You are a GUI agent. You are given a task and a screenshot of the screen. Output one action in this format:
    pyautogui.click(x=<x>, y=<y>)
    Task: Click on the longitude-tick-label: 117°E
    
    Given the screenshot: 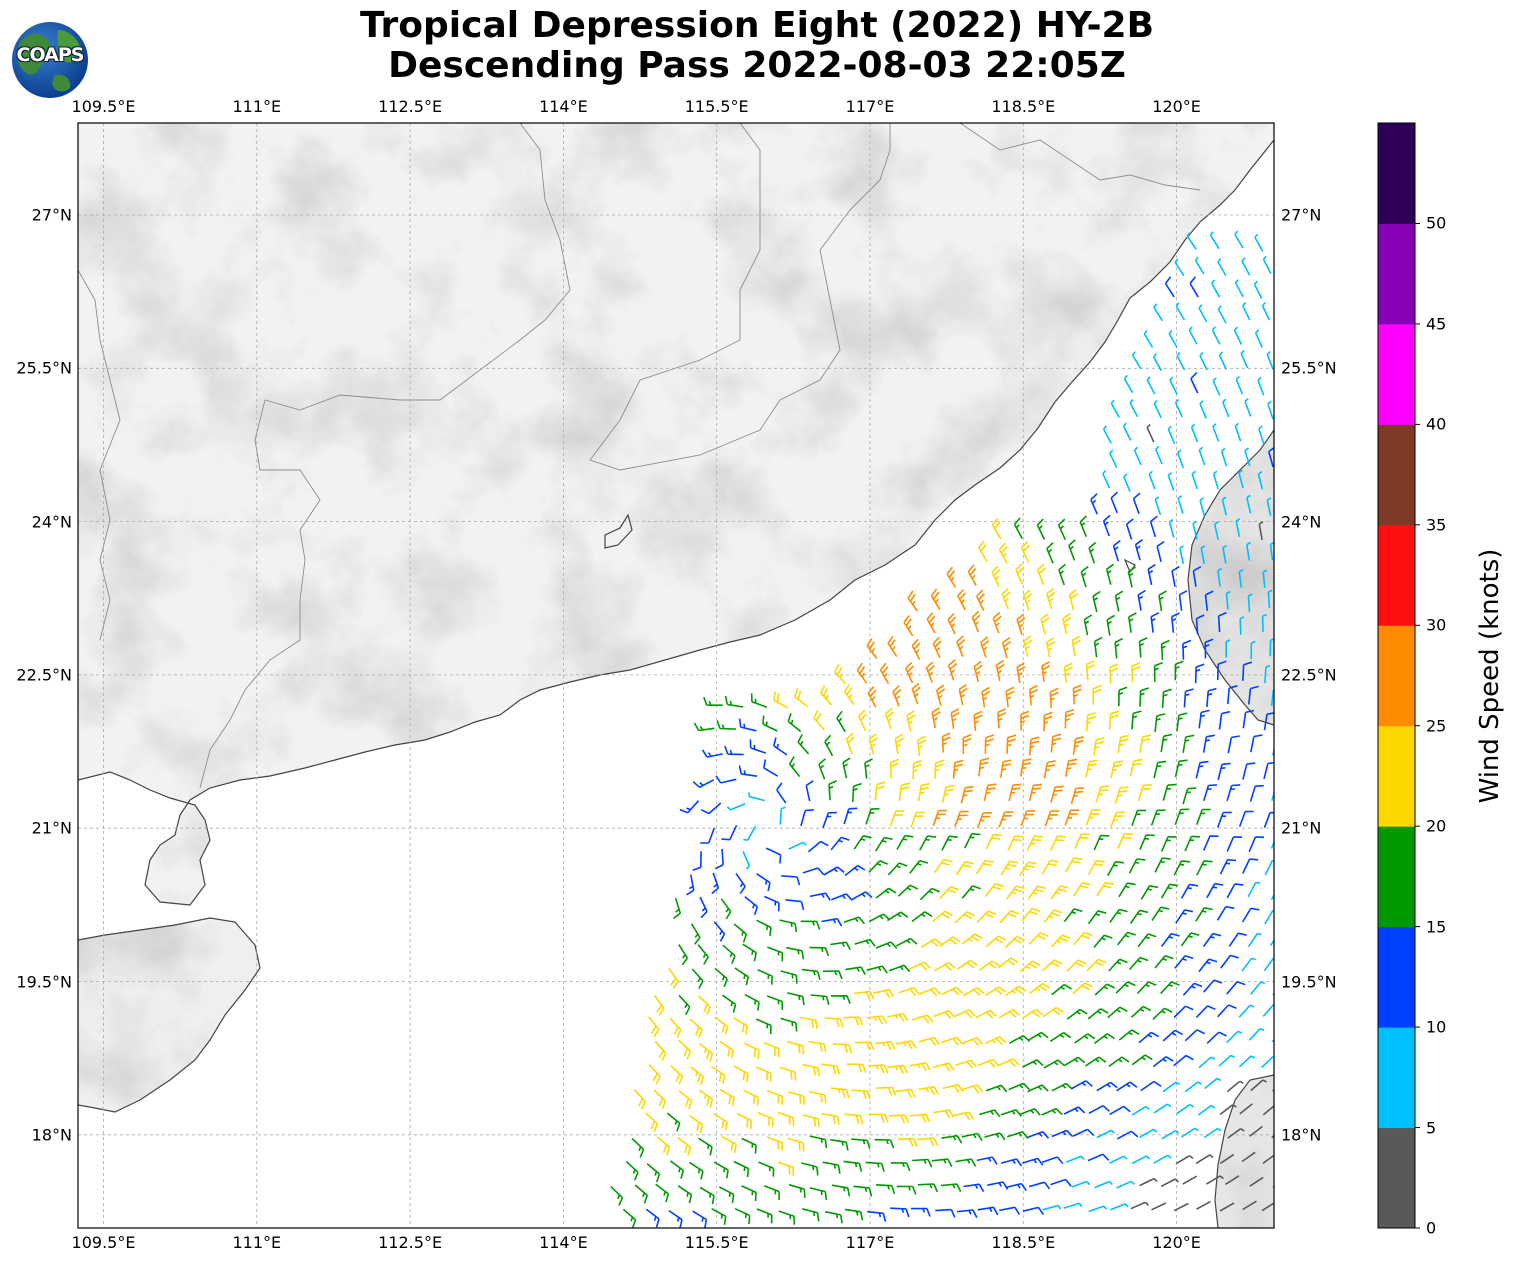 What is the action you would take?
    pyautogui.click(x=870, y=106)
    